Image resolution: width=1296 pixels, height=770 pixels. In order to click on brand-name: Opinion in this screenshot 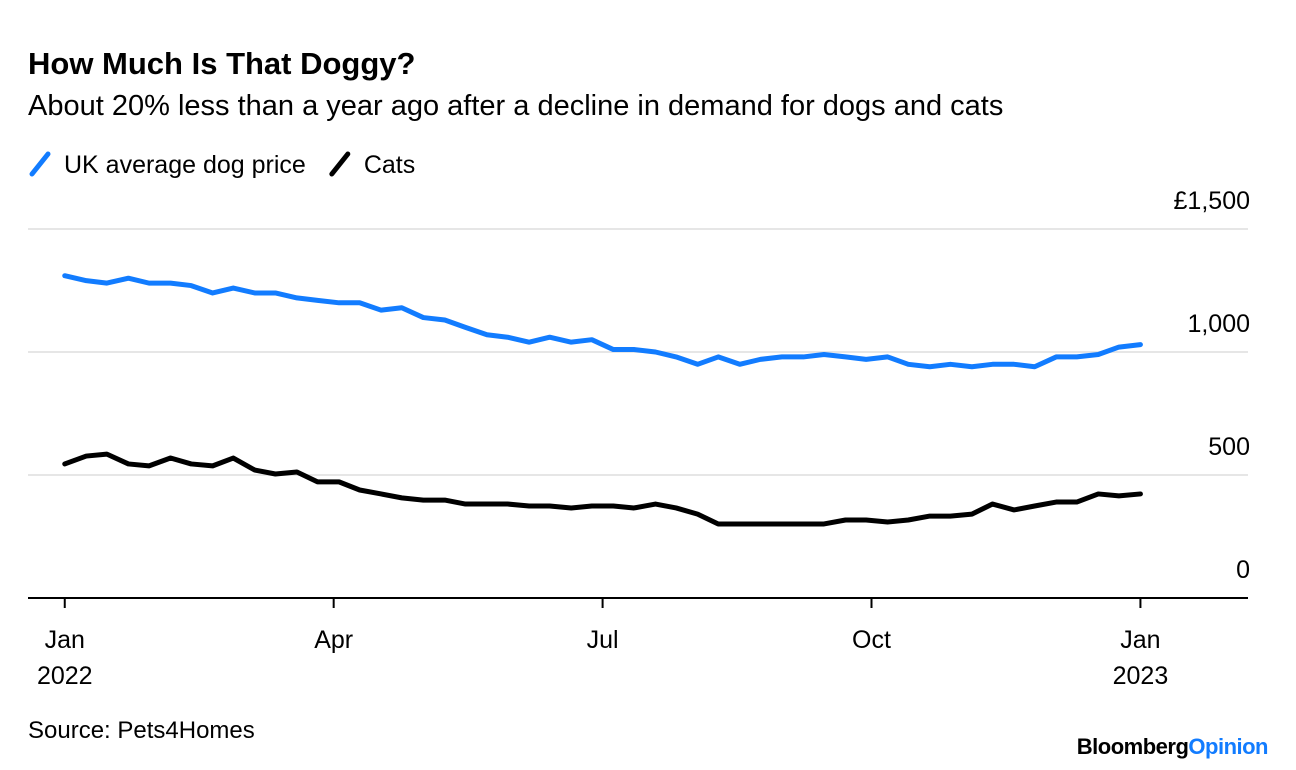, I will do `click(1228, 746)`.